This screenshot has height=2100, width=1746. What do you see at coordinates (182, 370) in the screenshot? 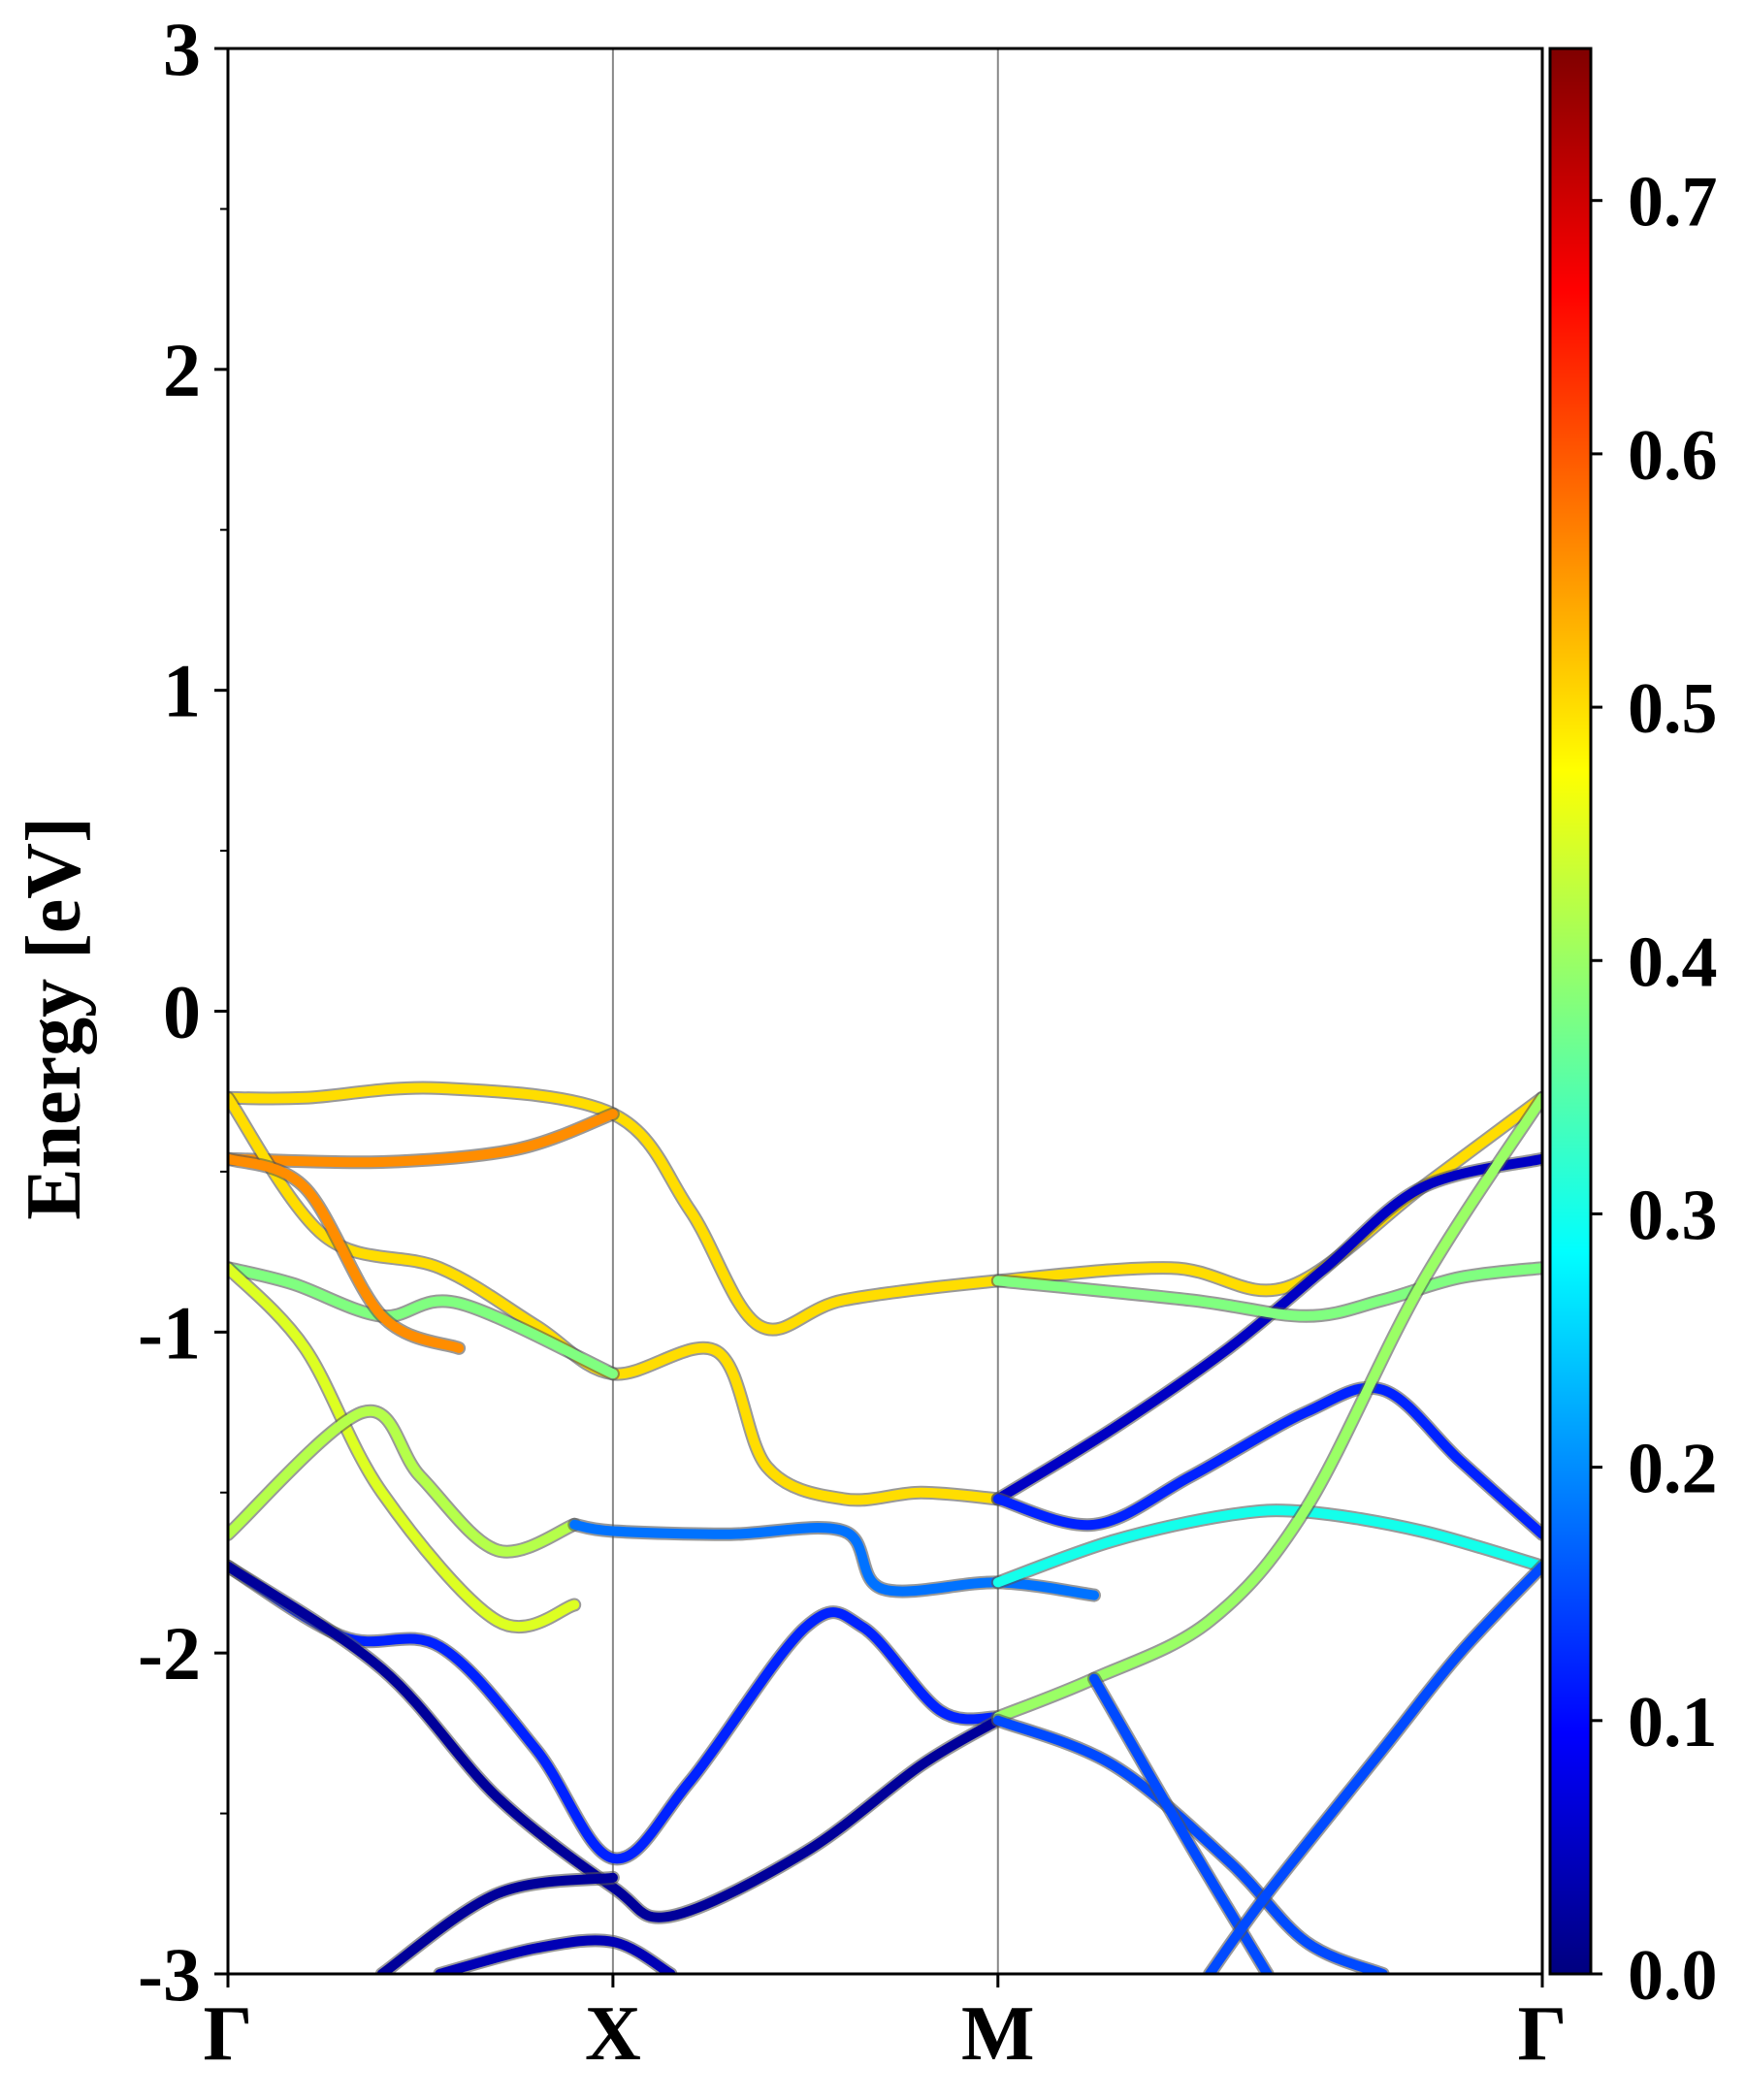
I see `y-tick-label: 2` at bounding box center [182, 370].